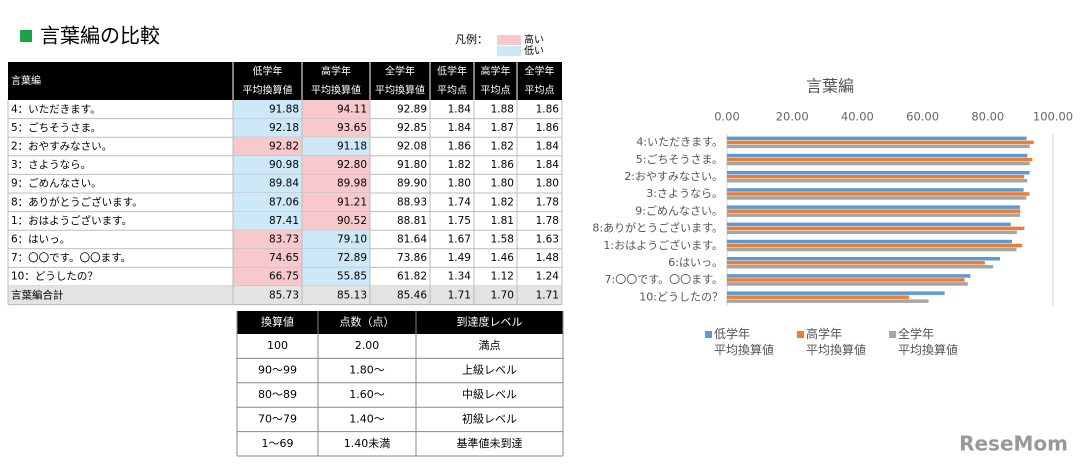  I want to click on table-cell: 73.86, so click(412, 258).